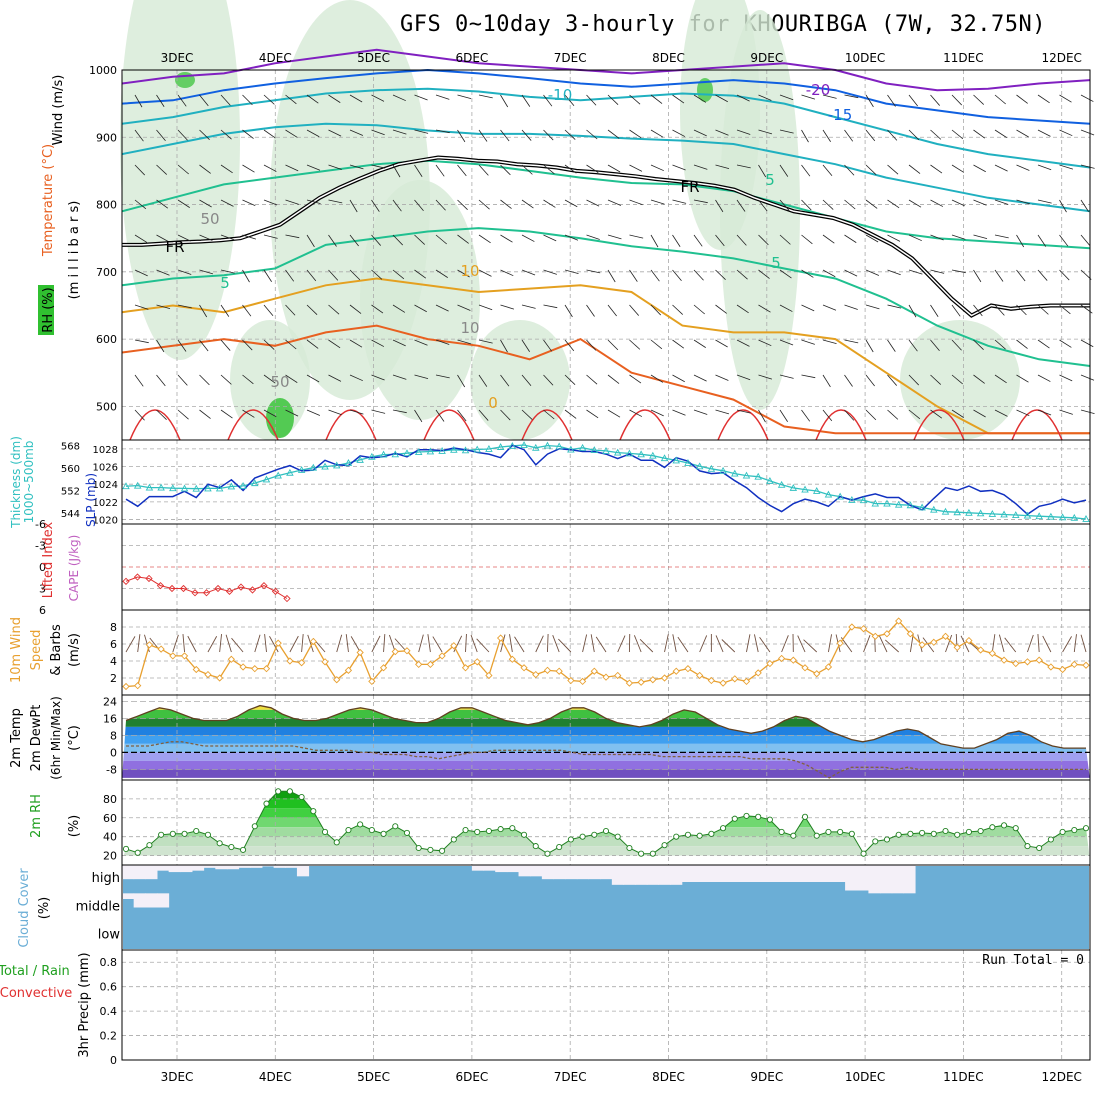 This screenshot has width=1100, height=1100. Describe the element at coordinates (606, 773) in the screenshot. I see `temp-band` at that location.